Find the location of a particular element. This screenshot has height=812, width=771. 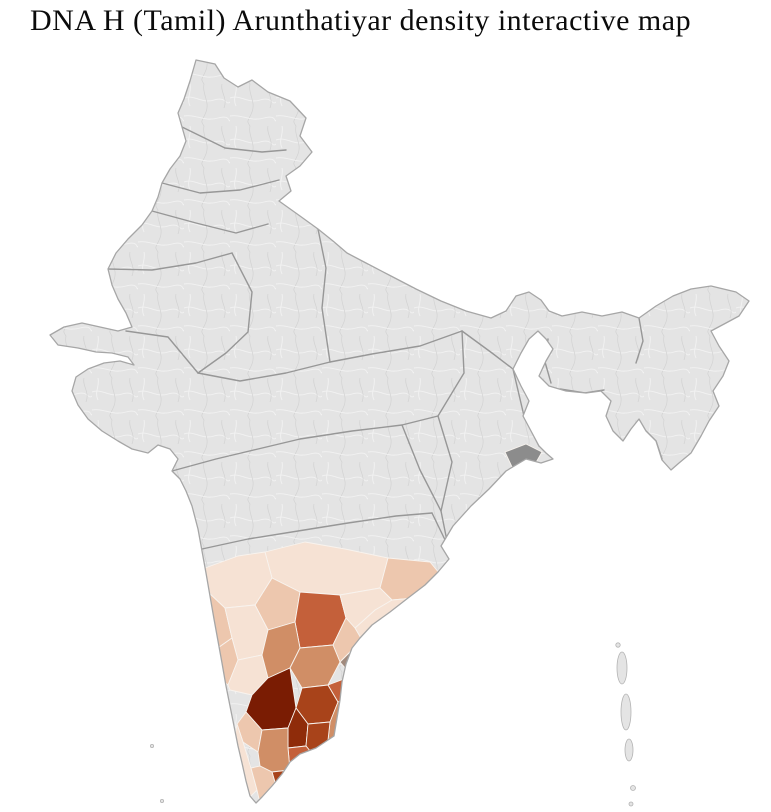

lakshadweep-islands is located at coordinates (156, 774).